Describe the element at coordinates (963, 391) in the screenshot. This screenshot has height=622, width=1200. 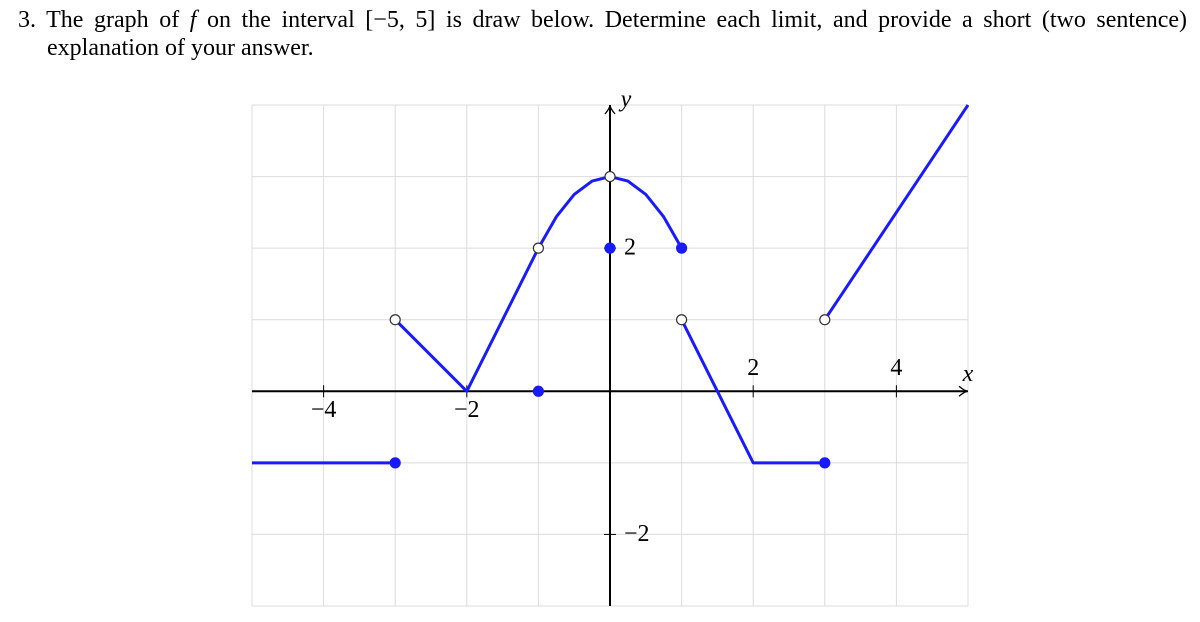
I see `x-arrow` at that location.